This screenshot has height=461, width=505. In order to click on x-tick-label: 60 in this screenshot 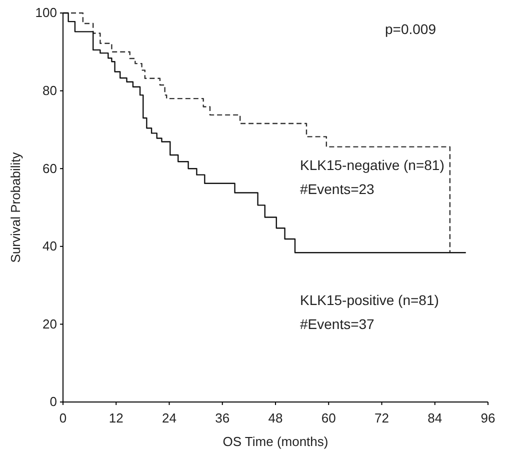, I will do `click(328, 418)`.